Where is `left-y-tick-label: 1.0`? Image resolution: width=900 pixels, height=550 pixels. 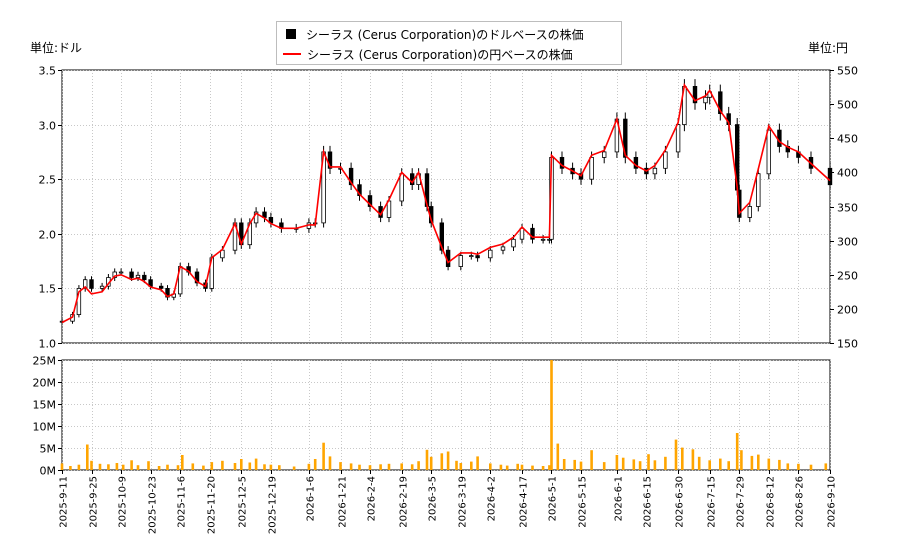 left-y-tick-label: 1.0 is located at coordinates (48, 344).